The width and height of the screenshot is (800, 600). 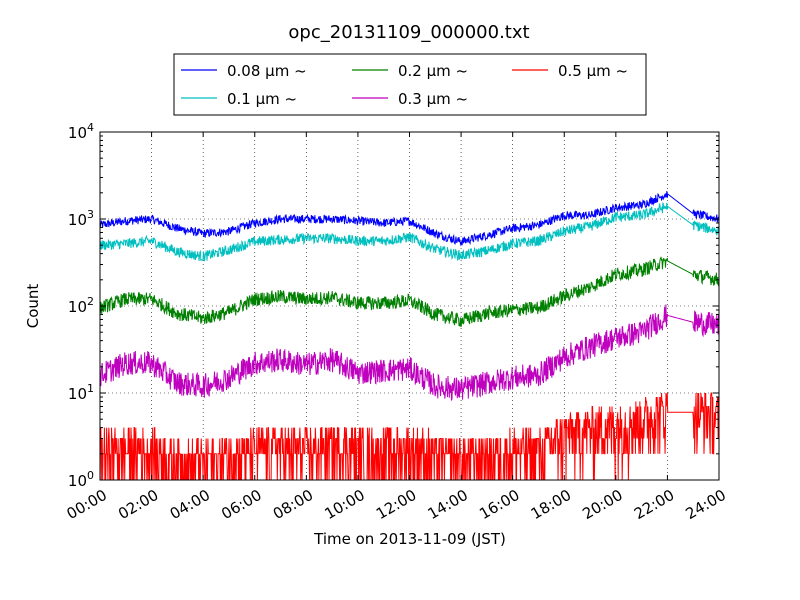 I want to click on legend-label-3: 0.3 μm ~, so click(x=433, y=99).